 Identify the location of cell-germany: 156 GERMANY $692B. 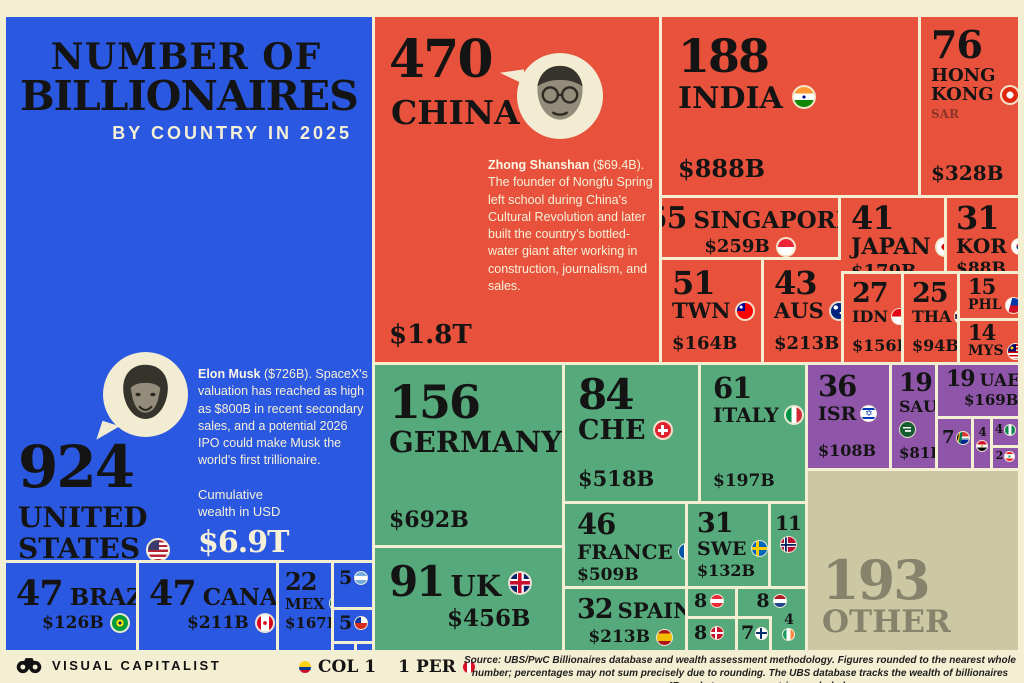
(468, 455).